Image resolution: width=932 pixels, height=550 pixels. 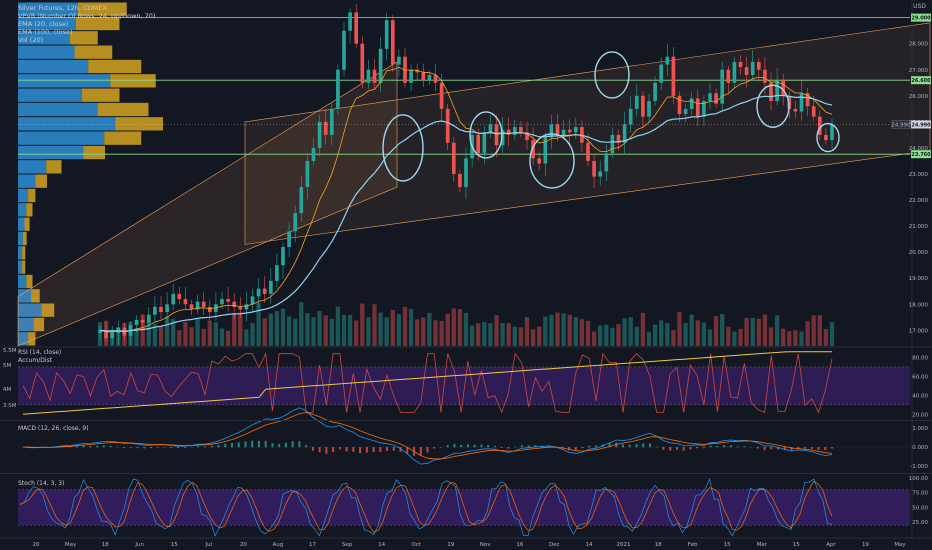 What do you see at coordinates (43, 24) in the screenshot?
I see `ema20-legend: EMA (20, close)` at bounding box center [43, 24].